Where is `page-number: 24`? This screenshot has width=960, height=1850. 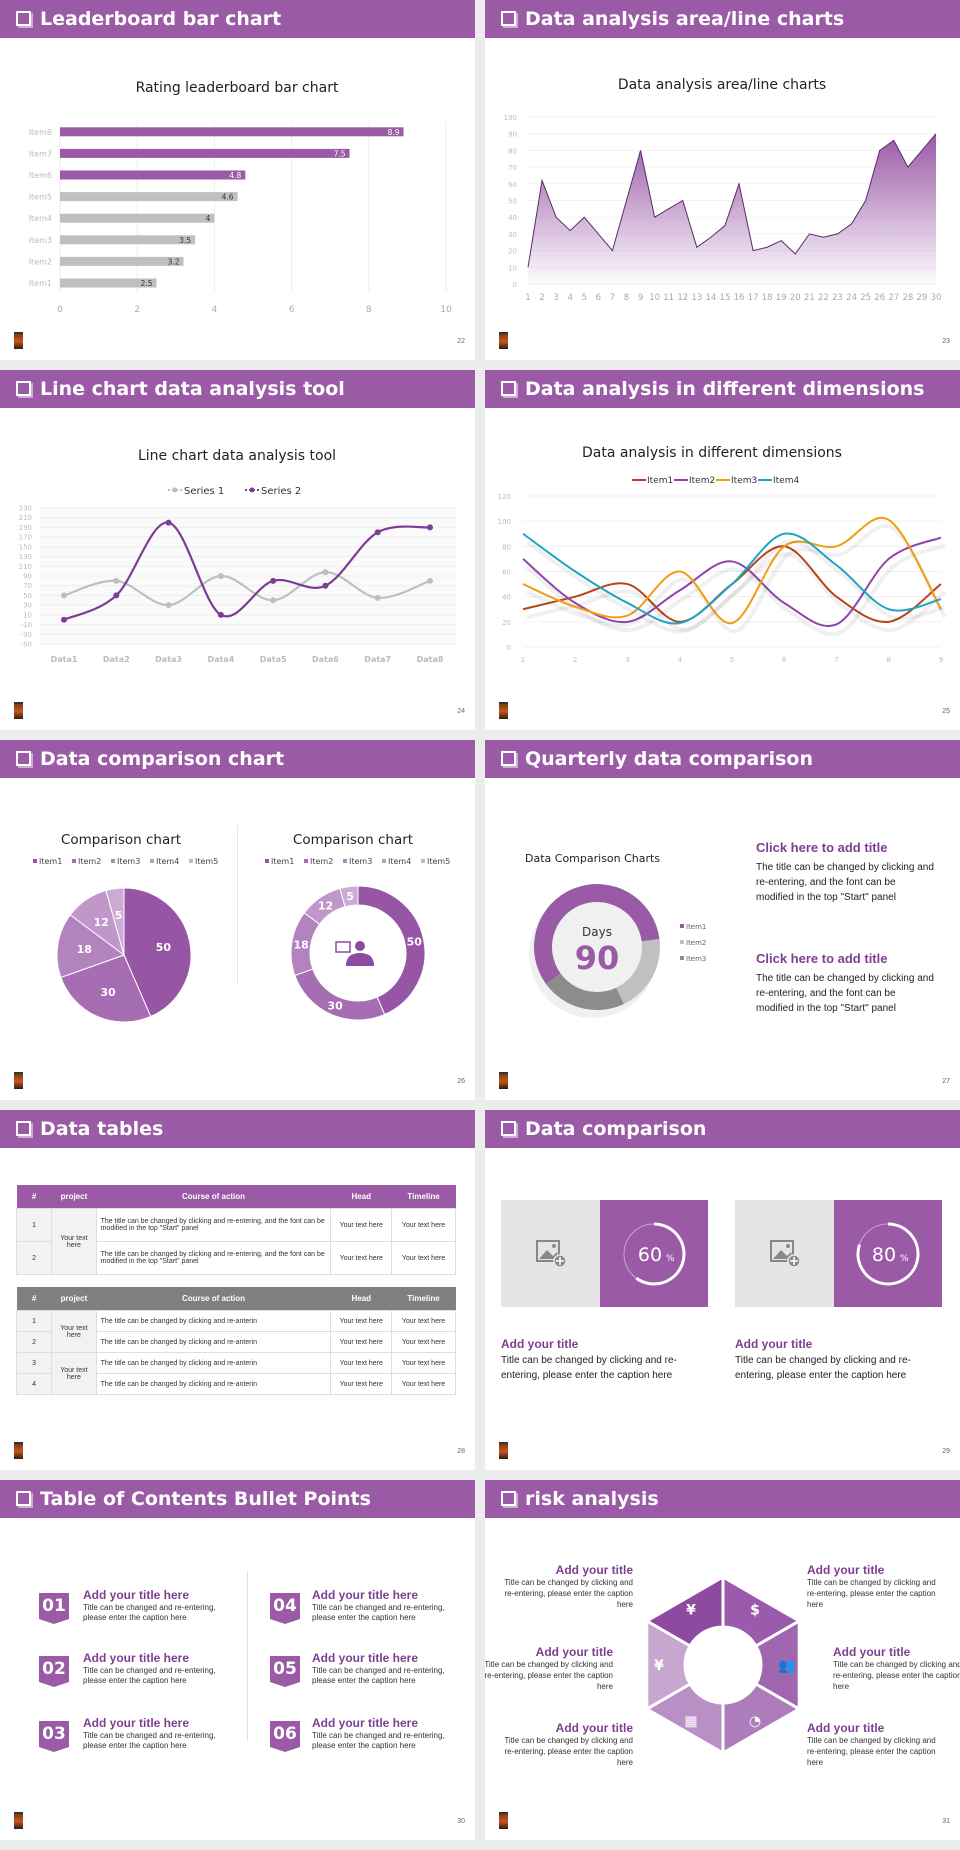
page-number: 24 is located at coordinates (461, 711).